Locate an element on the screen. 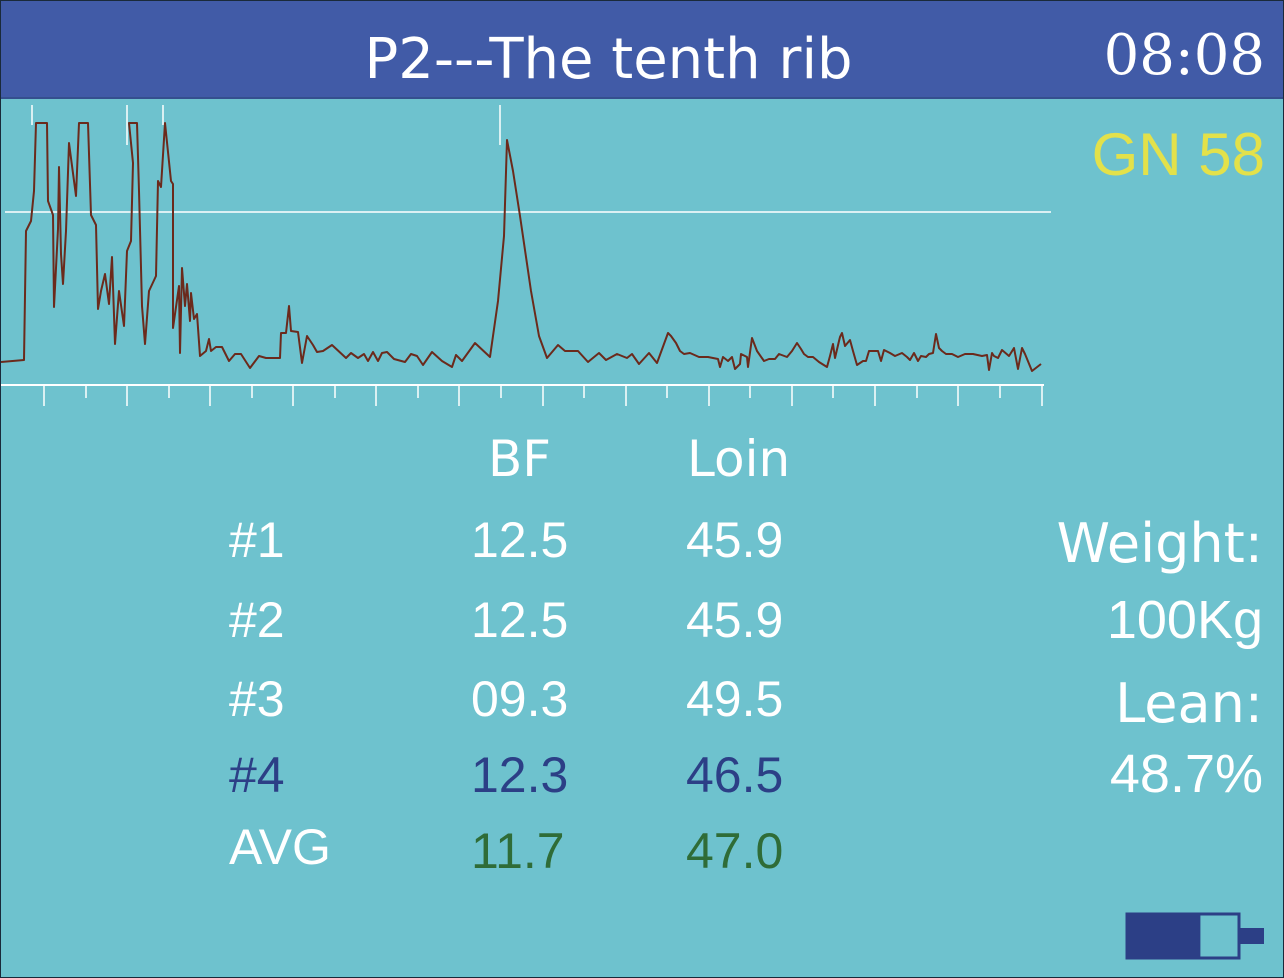 Image resolution: width=1284 pixels, height=978 pixels. page-title: P2---The tenth rib is located at coordinates (608, 59).